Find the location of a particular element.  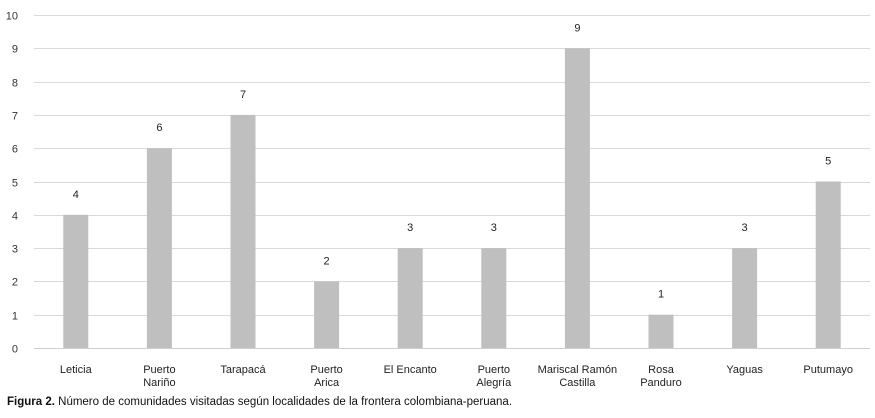

x-tick-label: Putumayo is located at coordinates (828, 370).